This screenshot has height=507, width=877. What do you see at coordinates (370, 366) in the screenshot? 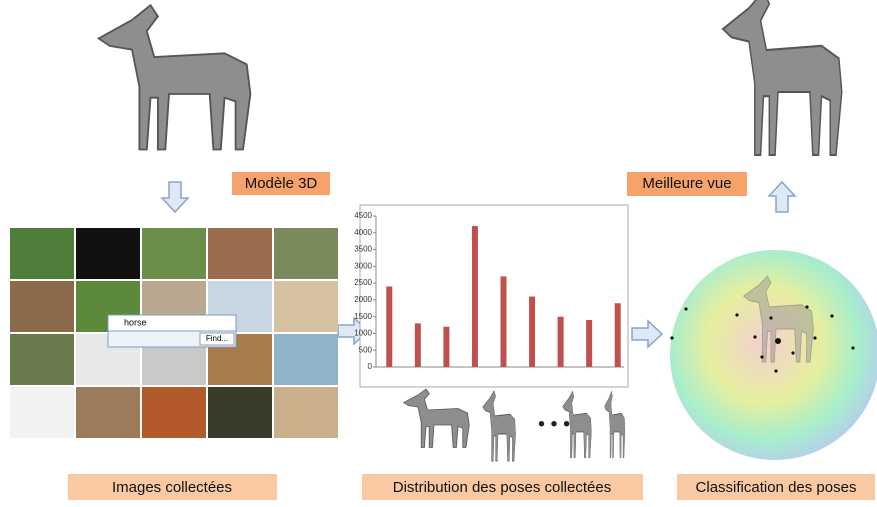
I see `y-tick-label: 0` at bounding box center [370, 366].